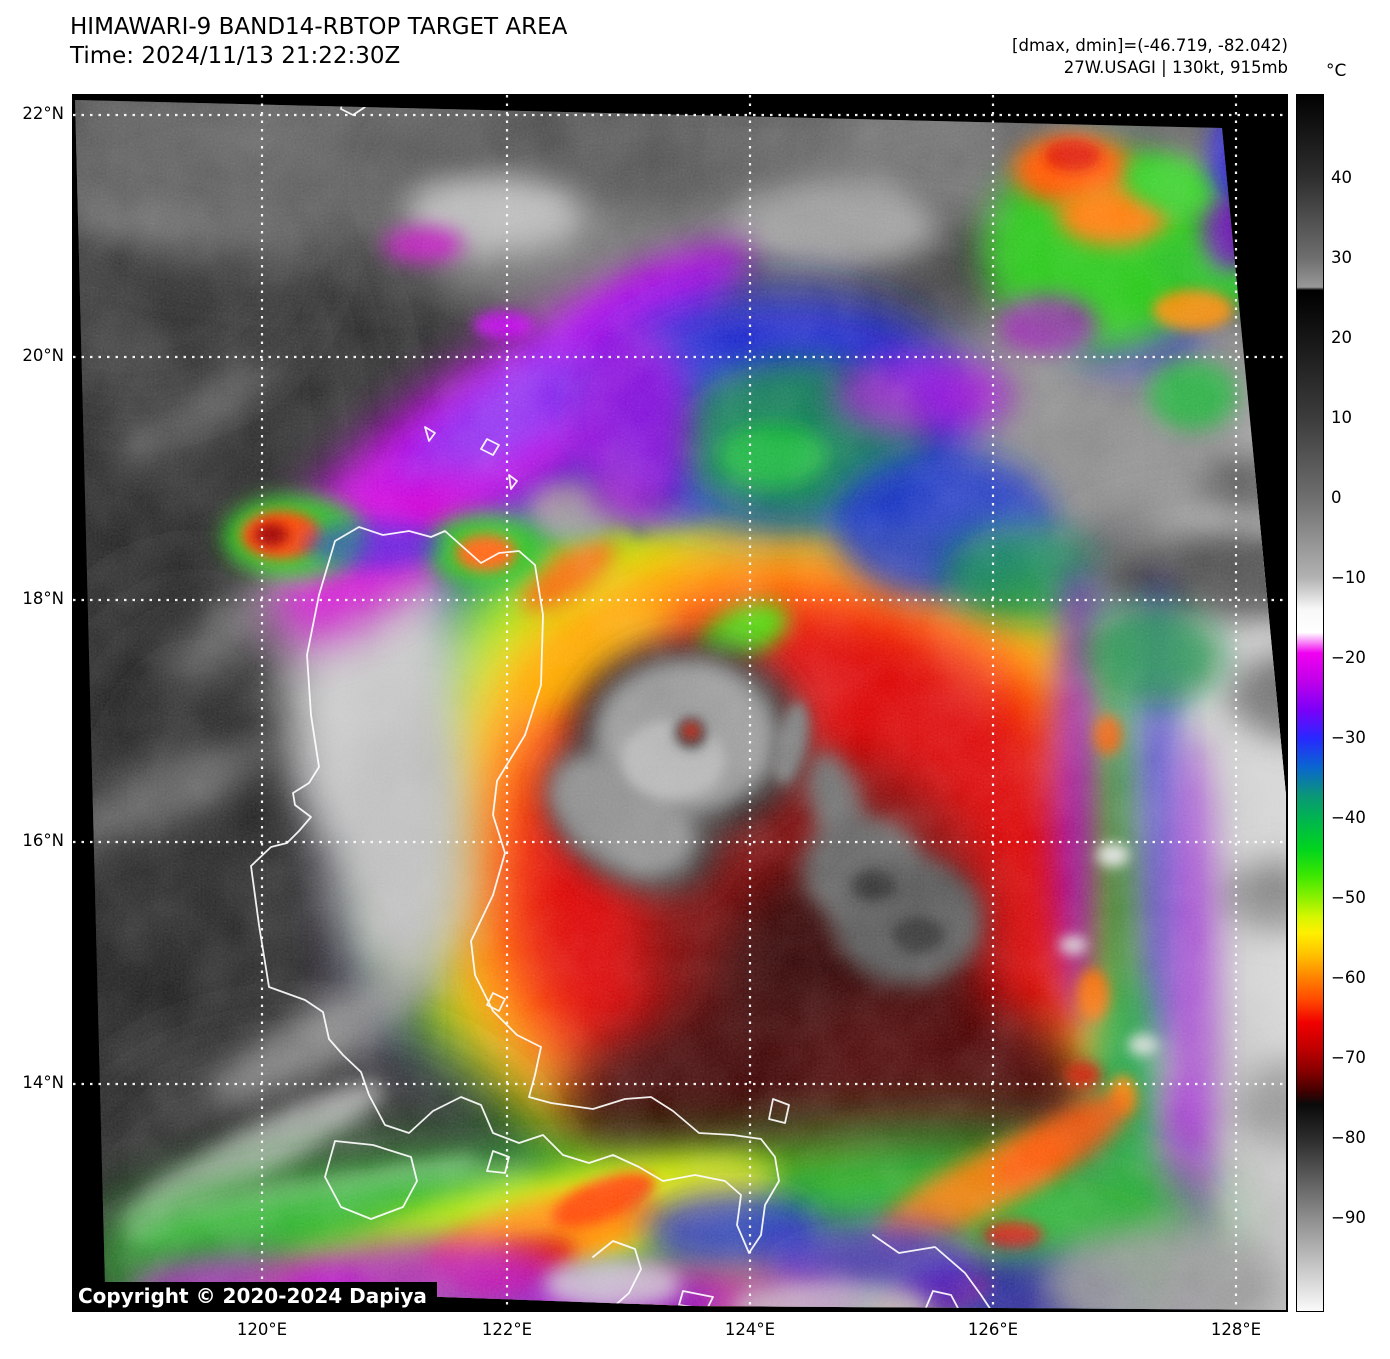 The width and height of the screenshot is (1390, 1359). What do you see at coordinates (1341, 257) in the screenshot?
I see `colorbar-tick-label: 30` at bounding box center [1341, 257].